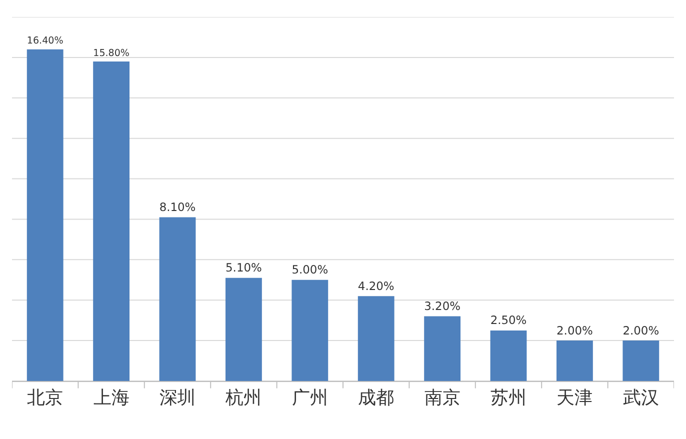 The height and width of the screenshot is (439, 686). Describe the element at coordinates (45, 398) in the screenshot. I see `x-tick-label: 北京` at that location.